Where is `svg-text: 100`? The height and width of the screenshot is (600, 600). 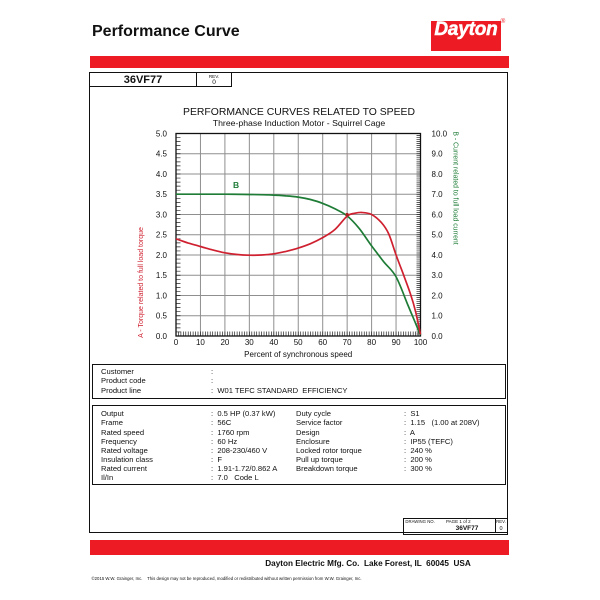
svg-text: 100 is located at coordinates (421, 342).